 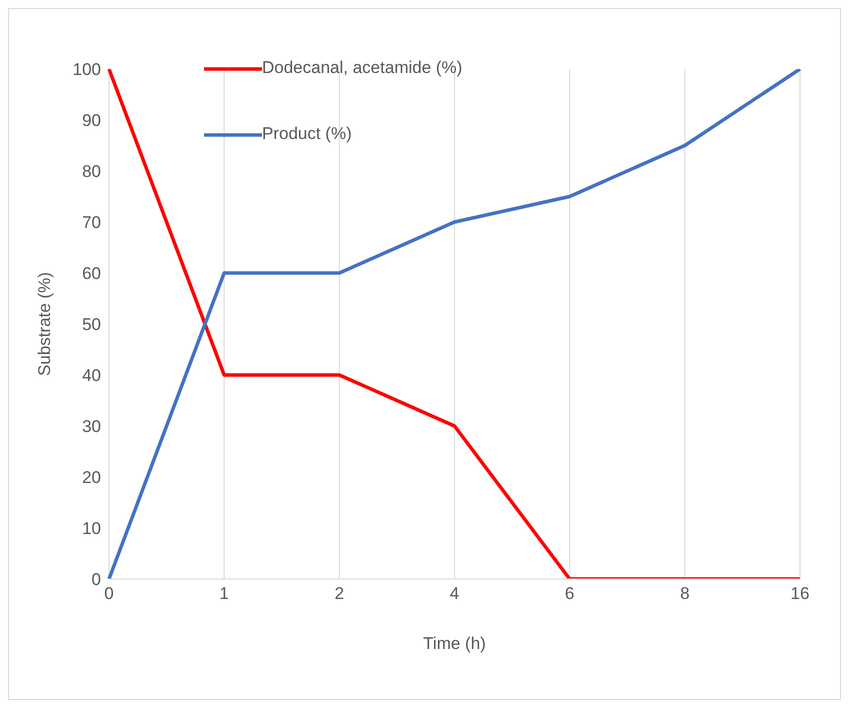 I want to click on x-tick-label: 6, so click(x=569, y=594).